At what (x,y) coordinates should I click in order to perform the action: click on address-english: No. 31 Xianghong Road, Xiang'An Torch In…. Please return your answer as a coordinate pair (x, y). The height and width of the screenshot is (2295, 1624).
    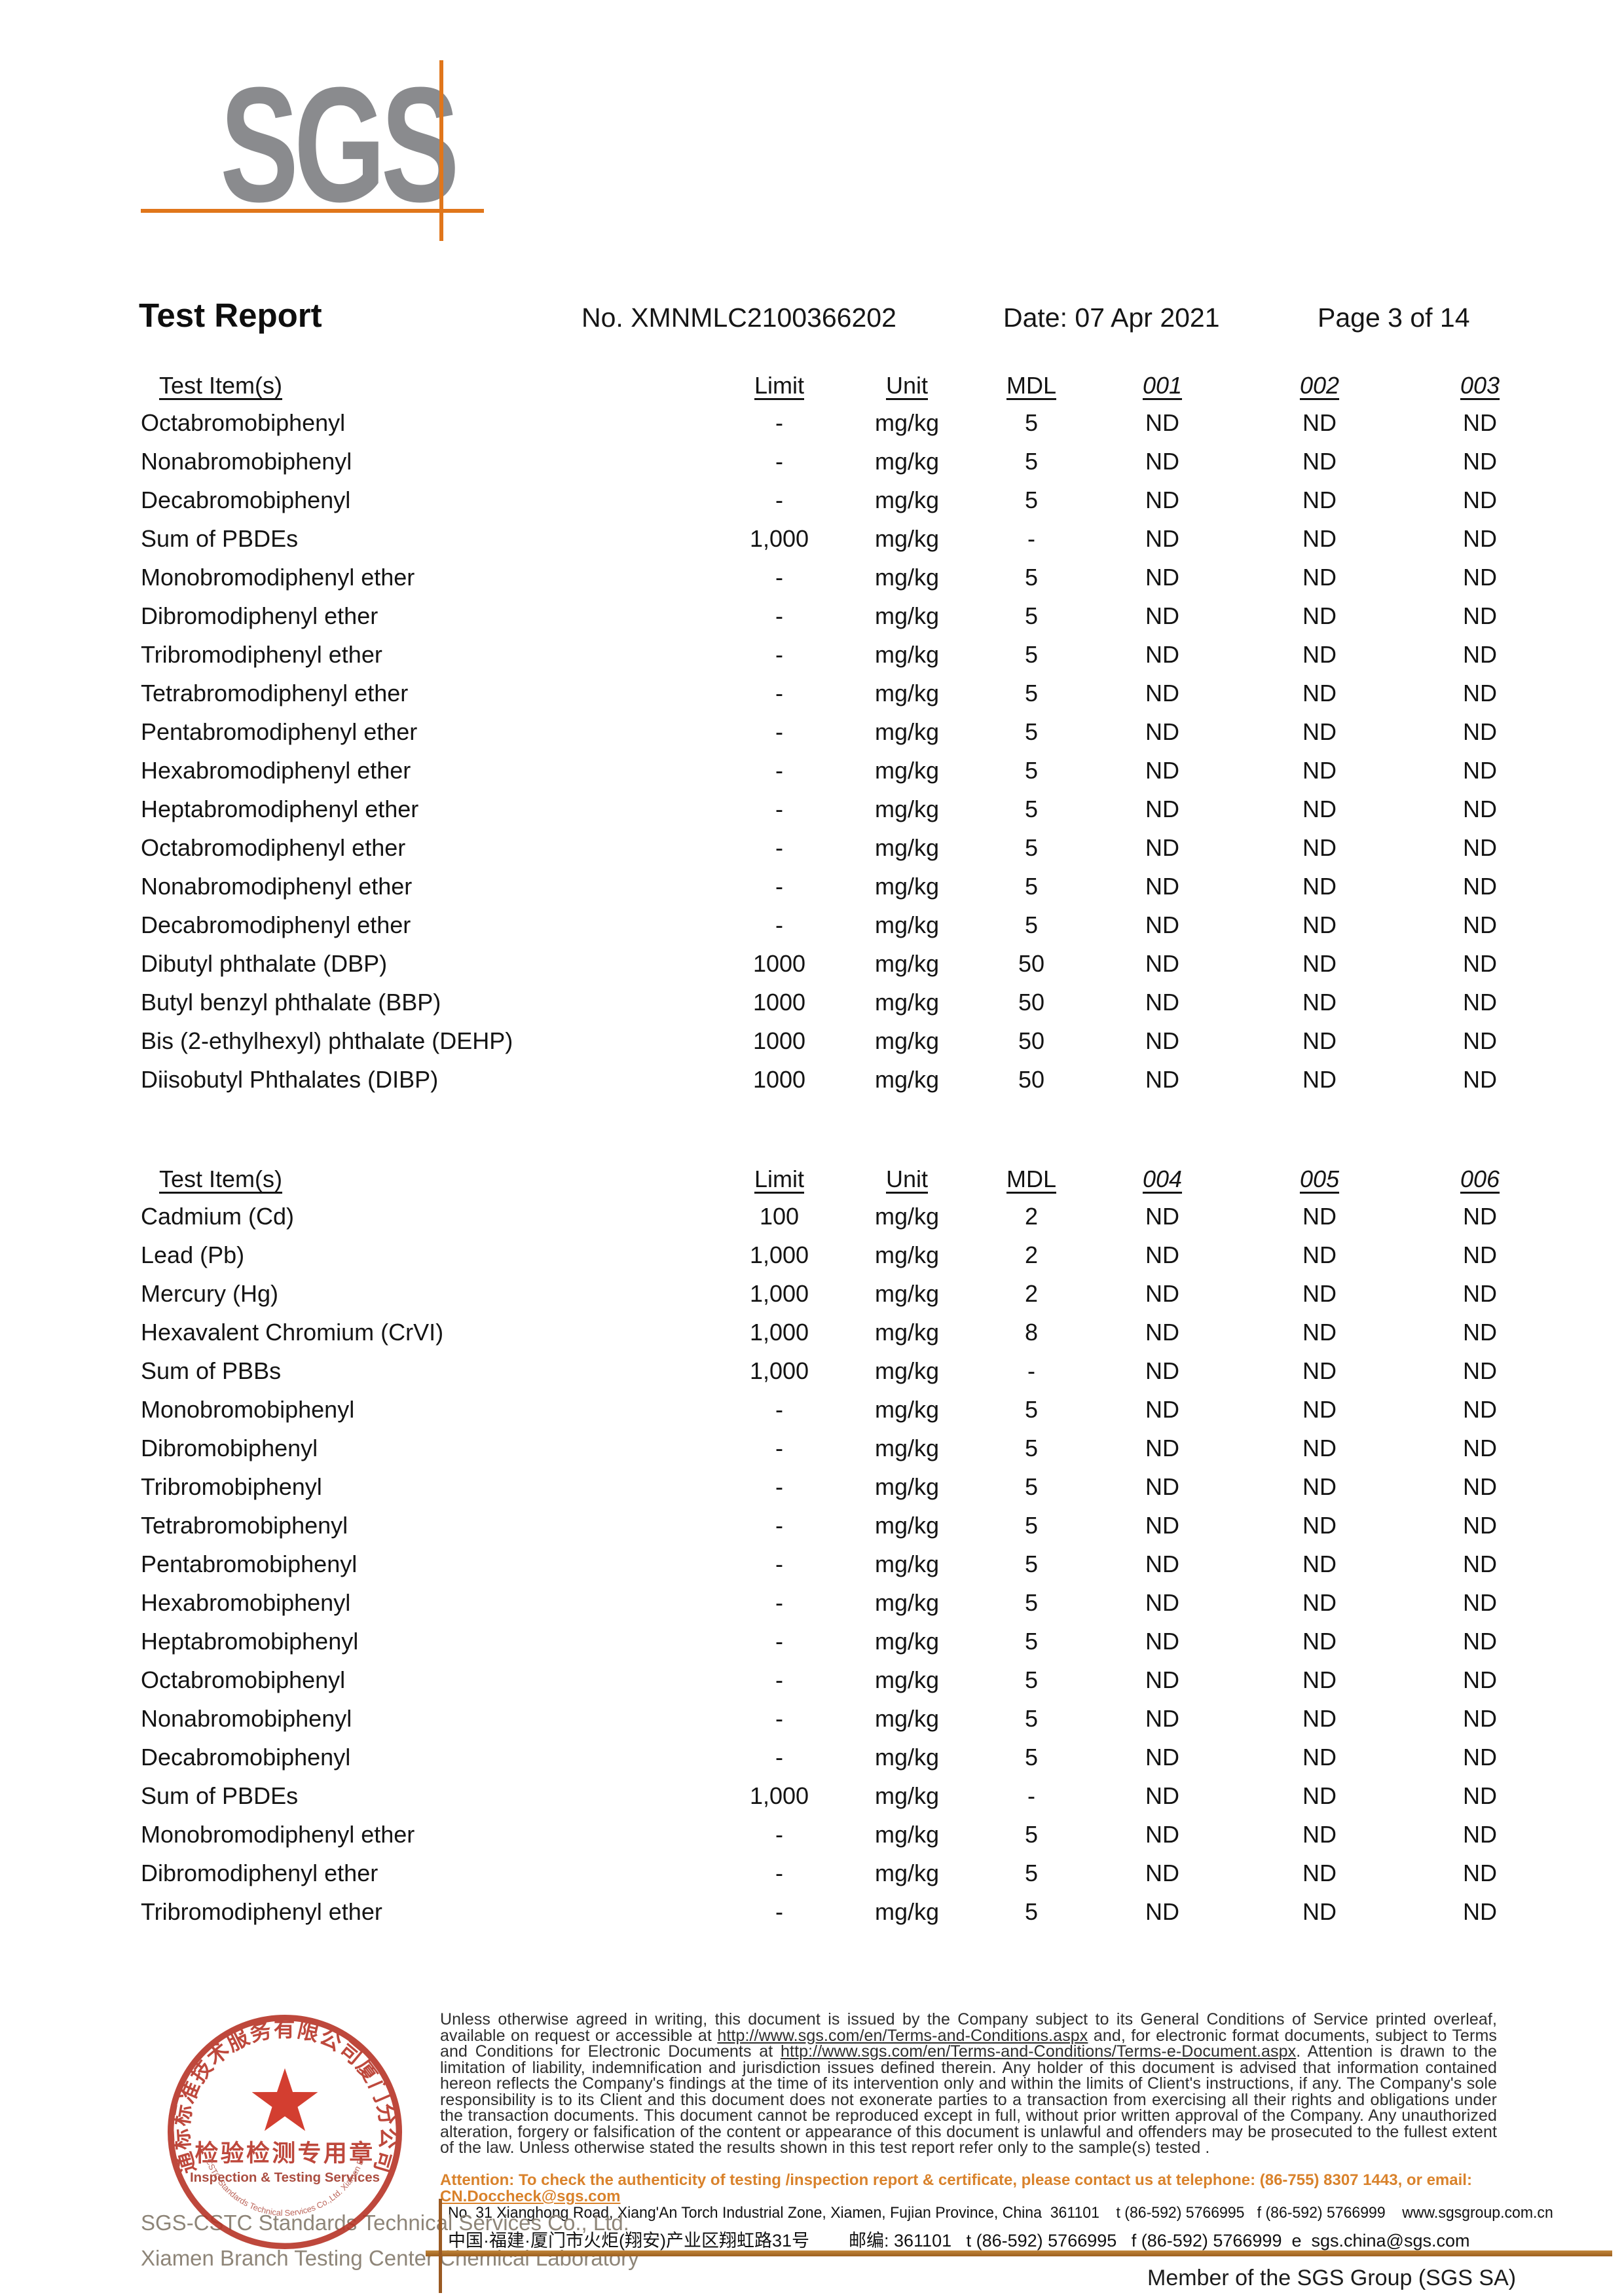
    Looking at the image, I should click on (1000, 2213).